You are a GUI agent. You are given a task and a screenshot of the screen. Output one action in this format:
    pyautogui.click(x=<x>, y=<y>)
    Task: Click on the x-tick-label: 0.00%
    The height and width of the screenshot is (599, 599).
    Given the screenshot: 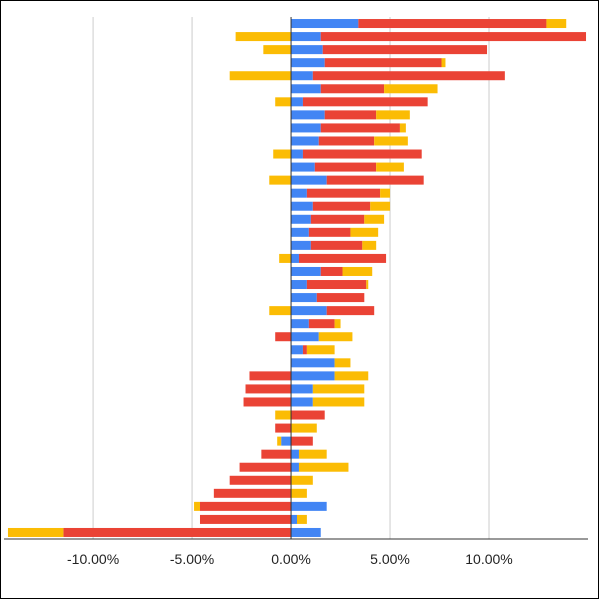 What is the action you would take?
    pyautogui.click(x=291, y=559)
    